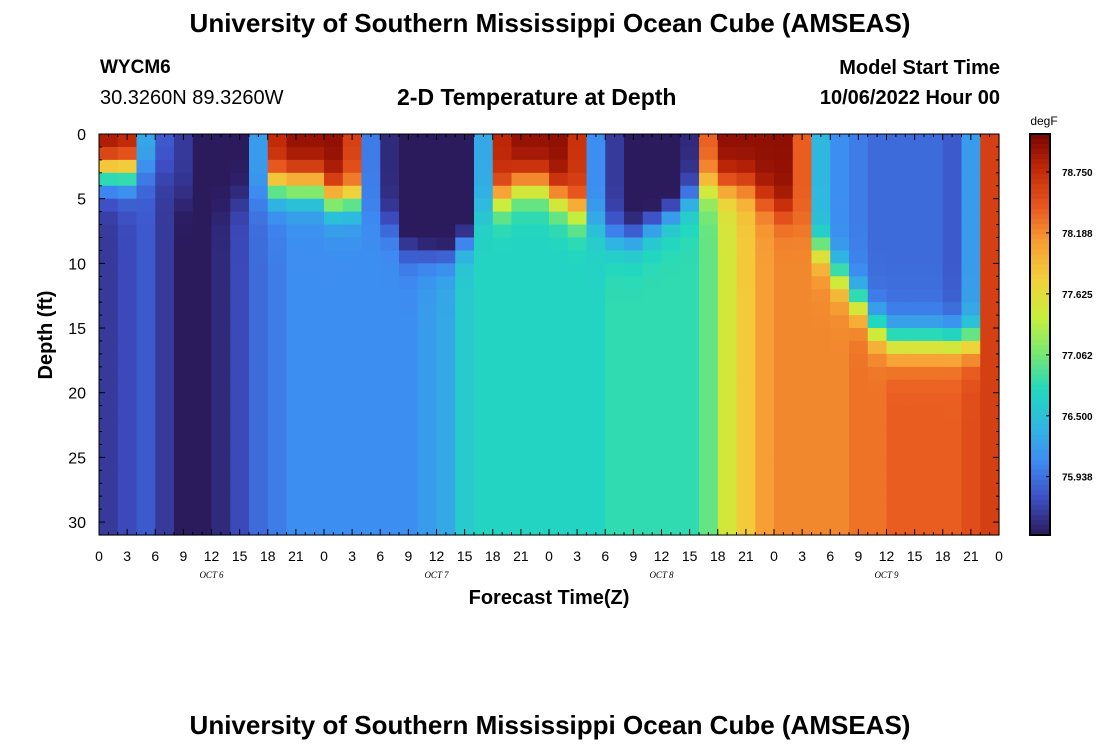 This screenshot has height=750, width=1100. What do you see at coordinates (915, 556) in the screenshot?
I see `x-tick-label: 15` at bounding box center [915, 556].